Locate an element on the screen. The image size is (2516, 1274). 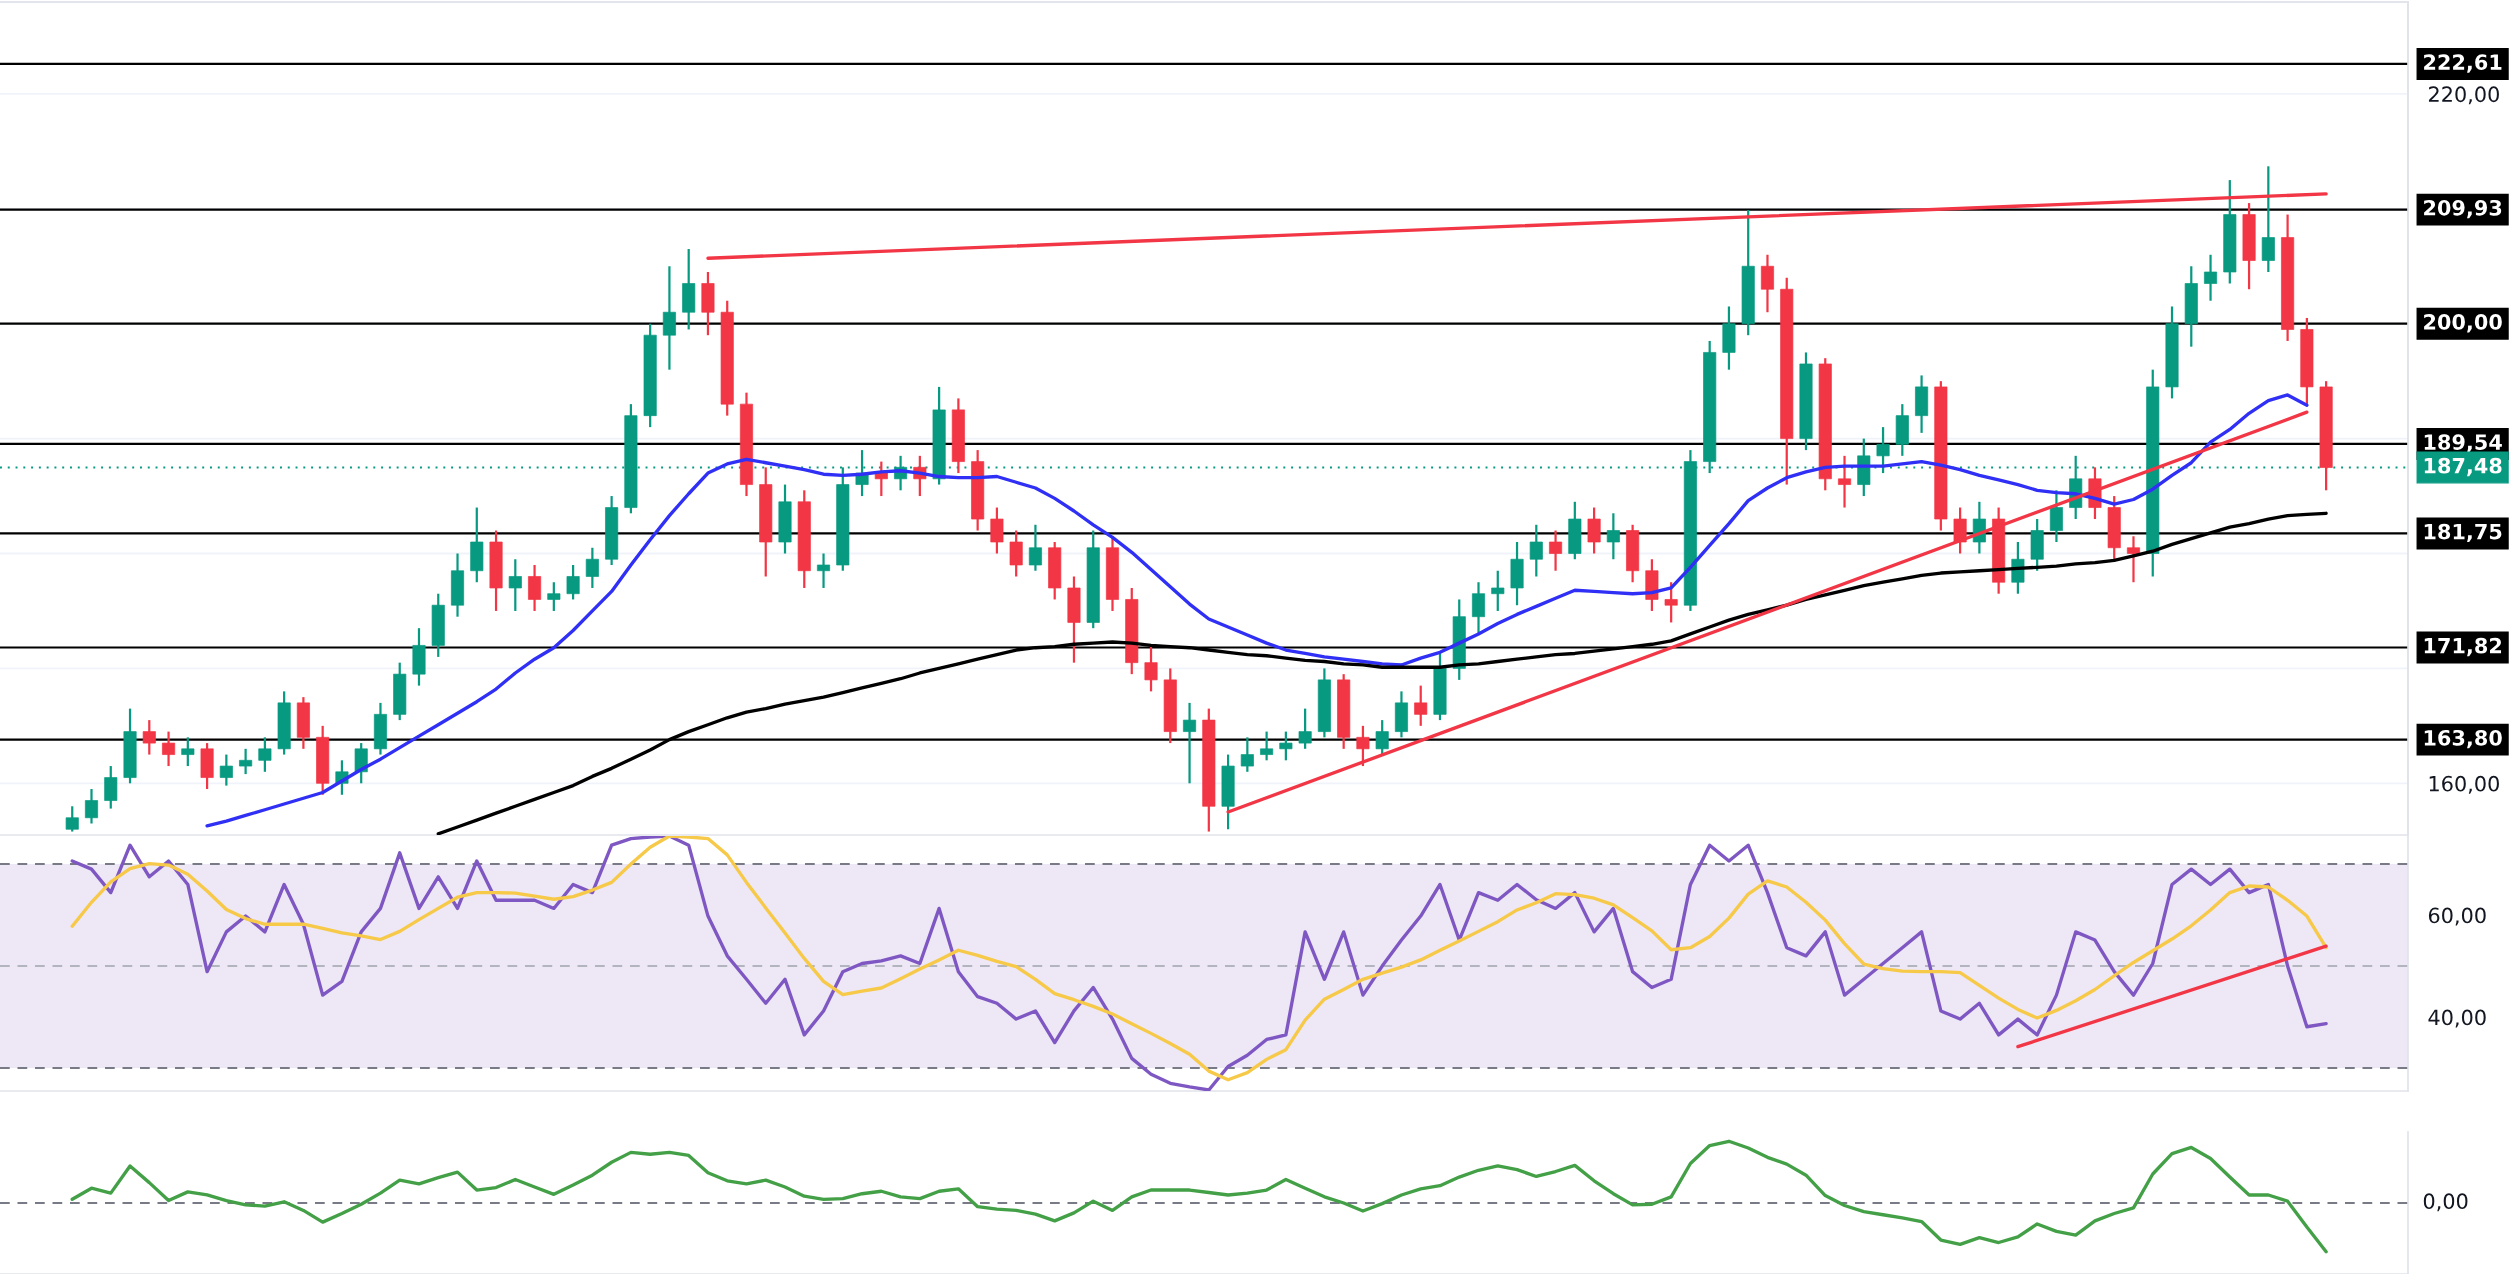
y-tick-label: 60,00 is located at coordinates (2457, 916).